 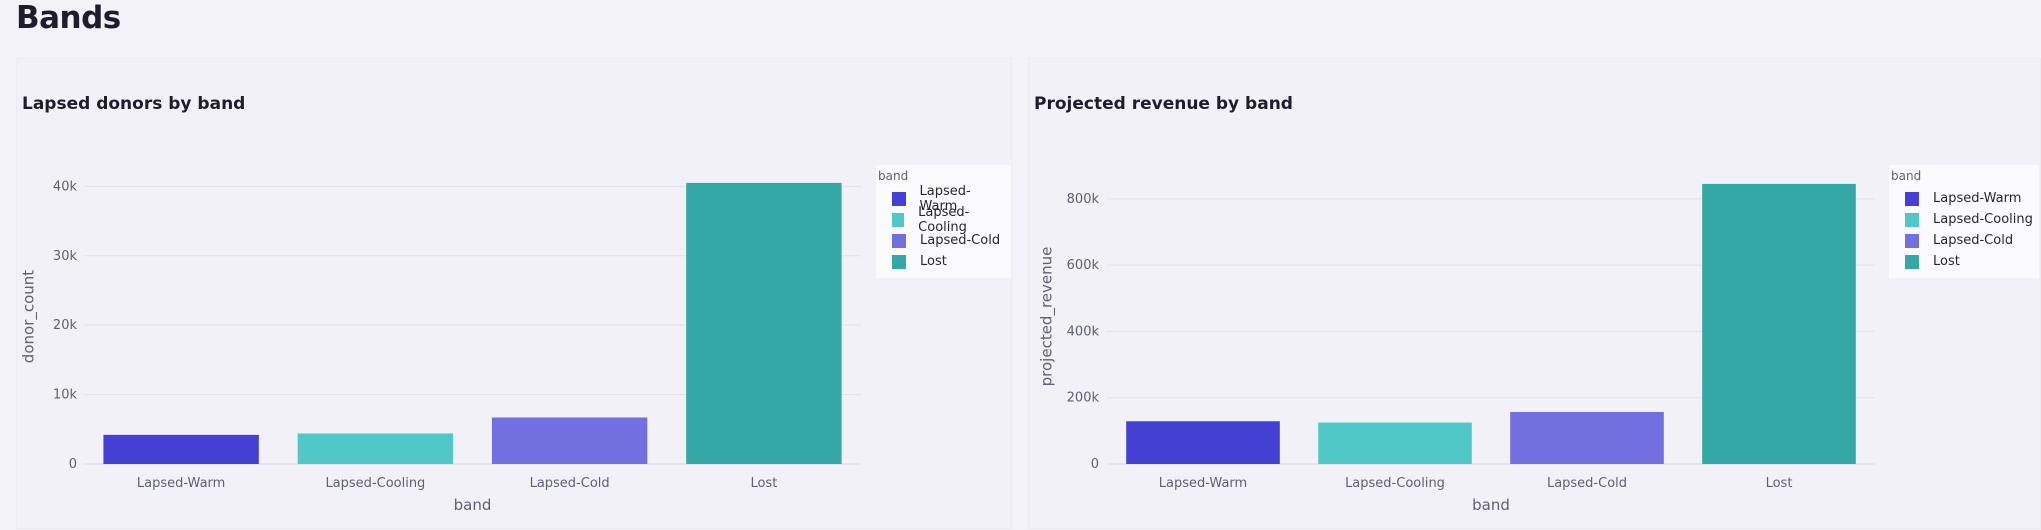 What do you see at coordinates (68, 18) in the screenshot?
I see `page-title: Bands` at bounding box center [68, 18].